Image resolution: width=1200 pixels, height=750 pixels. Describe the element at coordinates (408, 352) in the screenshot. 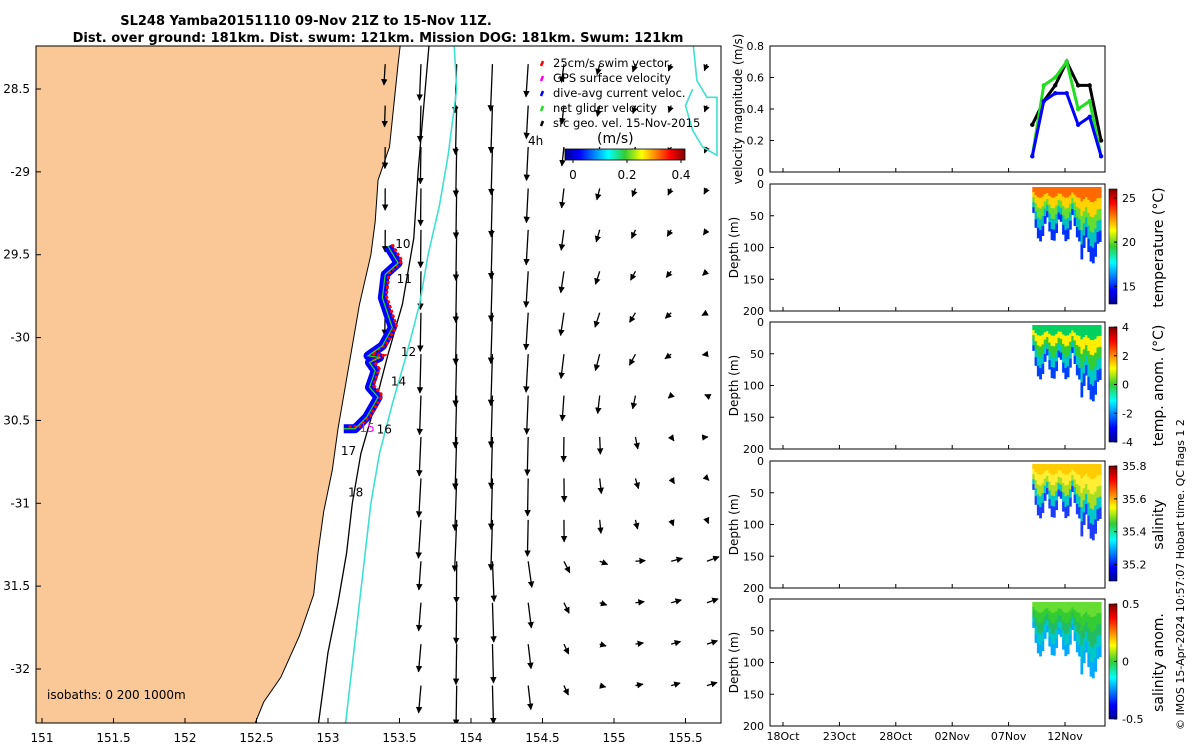

I see `day-label: 12` at that location.